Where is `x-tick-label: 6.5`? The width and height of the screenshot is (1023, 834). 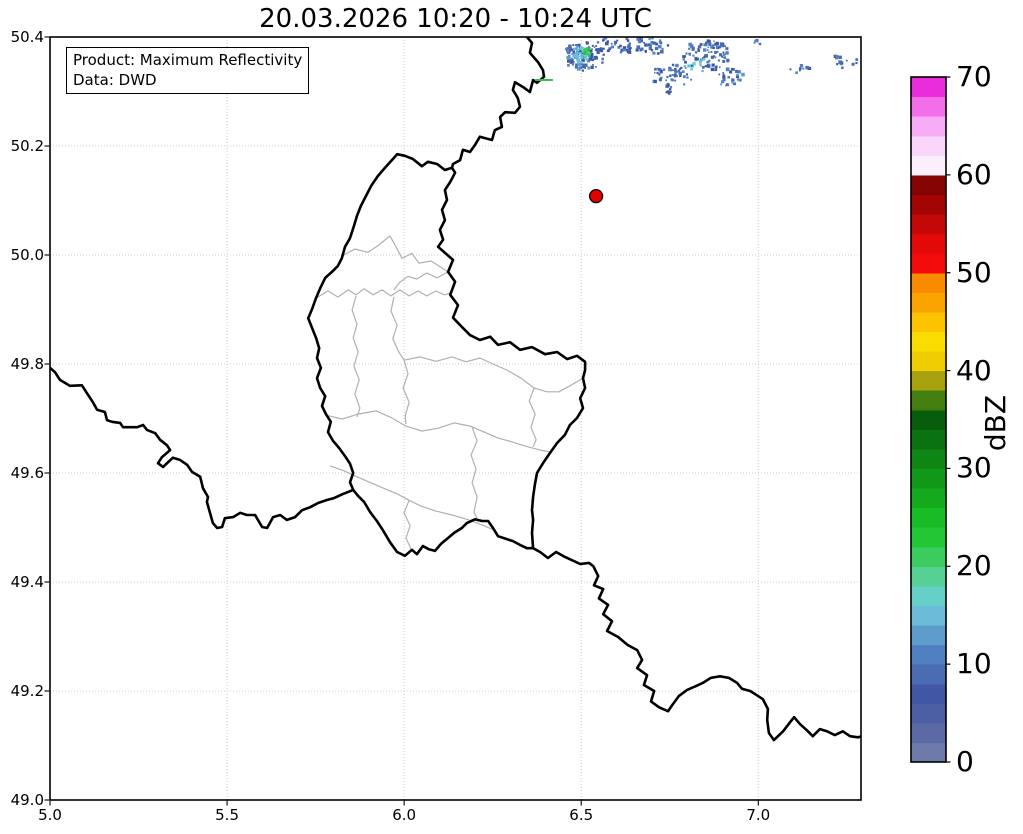
x-tick-label: 6.5 is located at coordinates (581, 815).